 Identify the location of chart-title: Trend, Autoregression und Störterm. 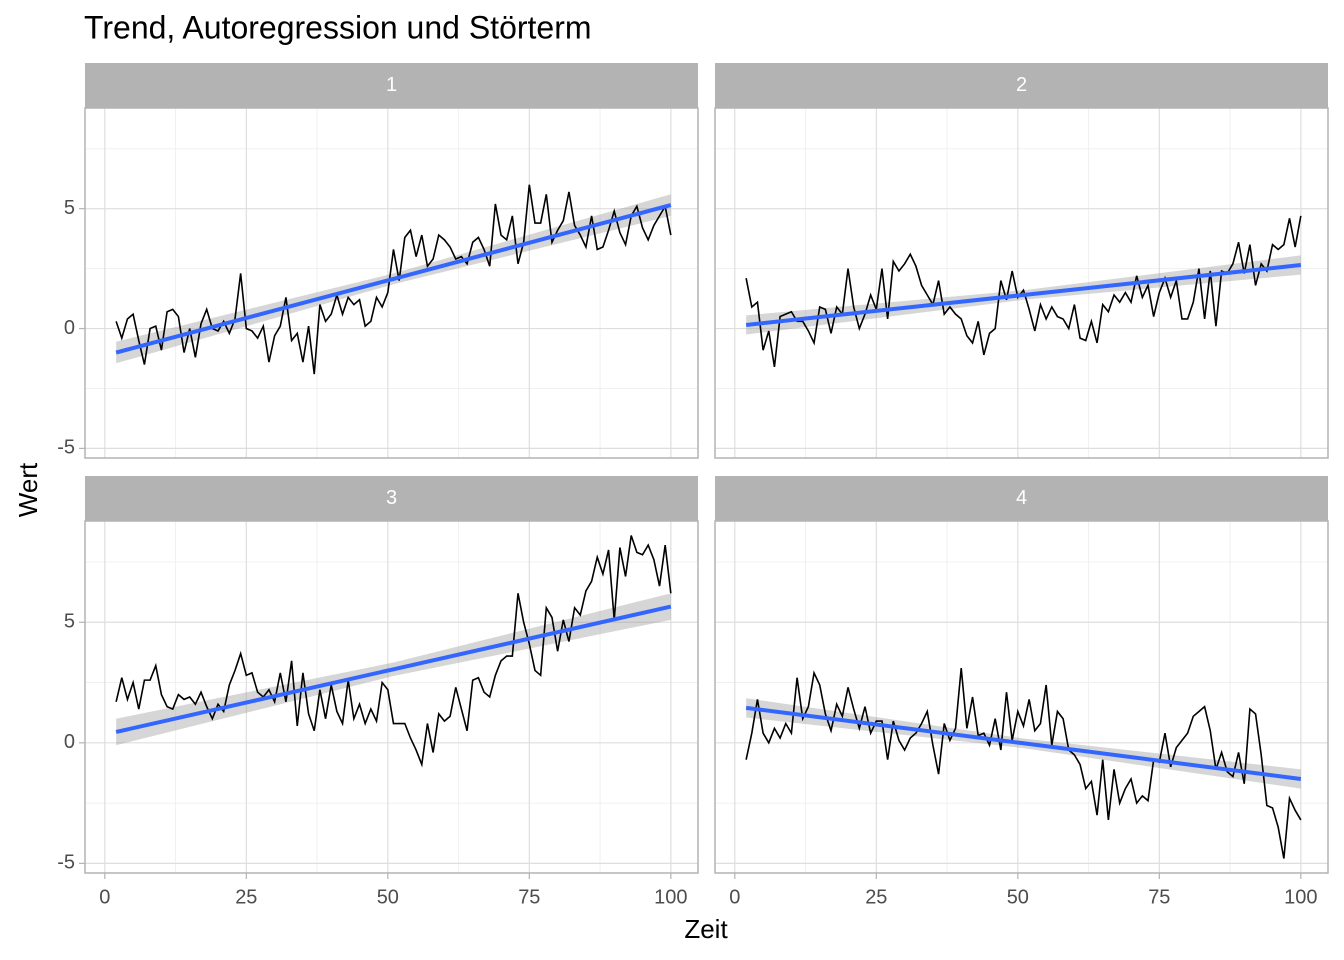
(338, 27).